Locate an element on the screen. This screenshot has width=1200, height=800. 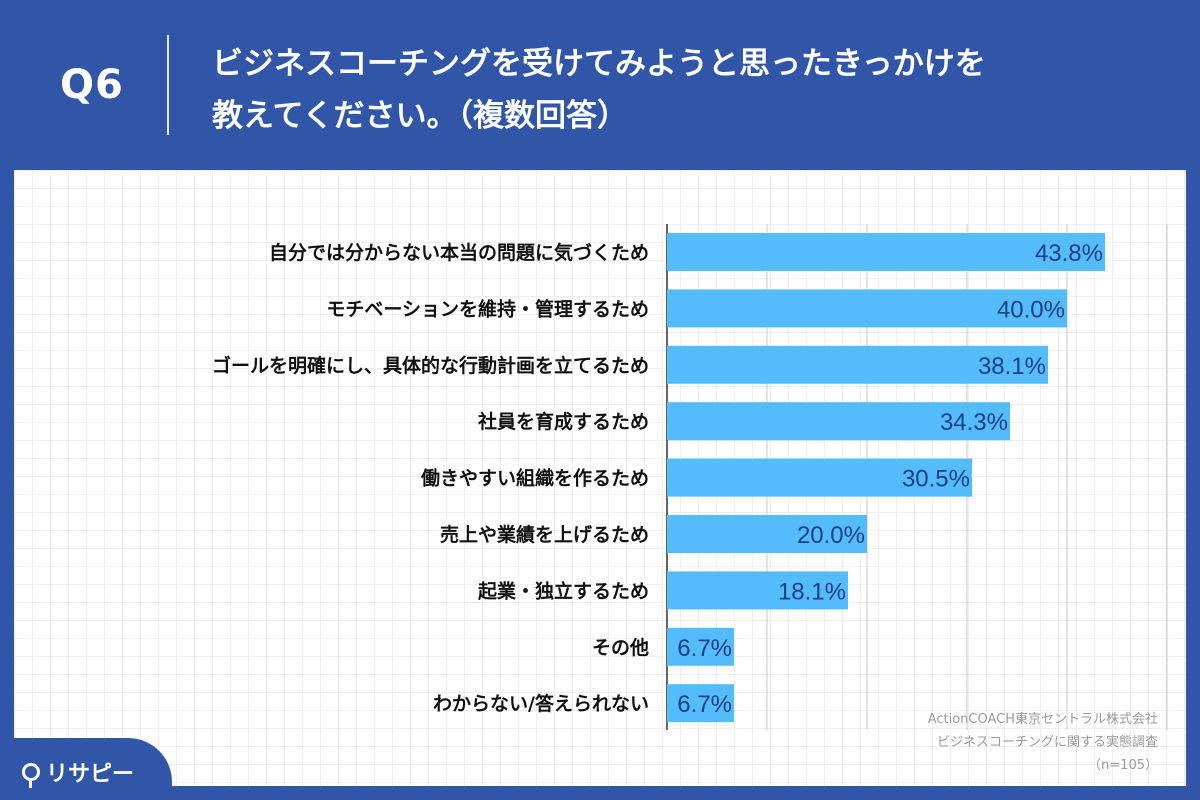
credit-survey-name: ビジネスコーチングに関する実態調査 is located at coordinates (1047, 742).